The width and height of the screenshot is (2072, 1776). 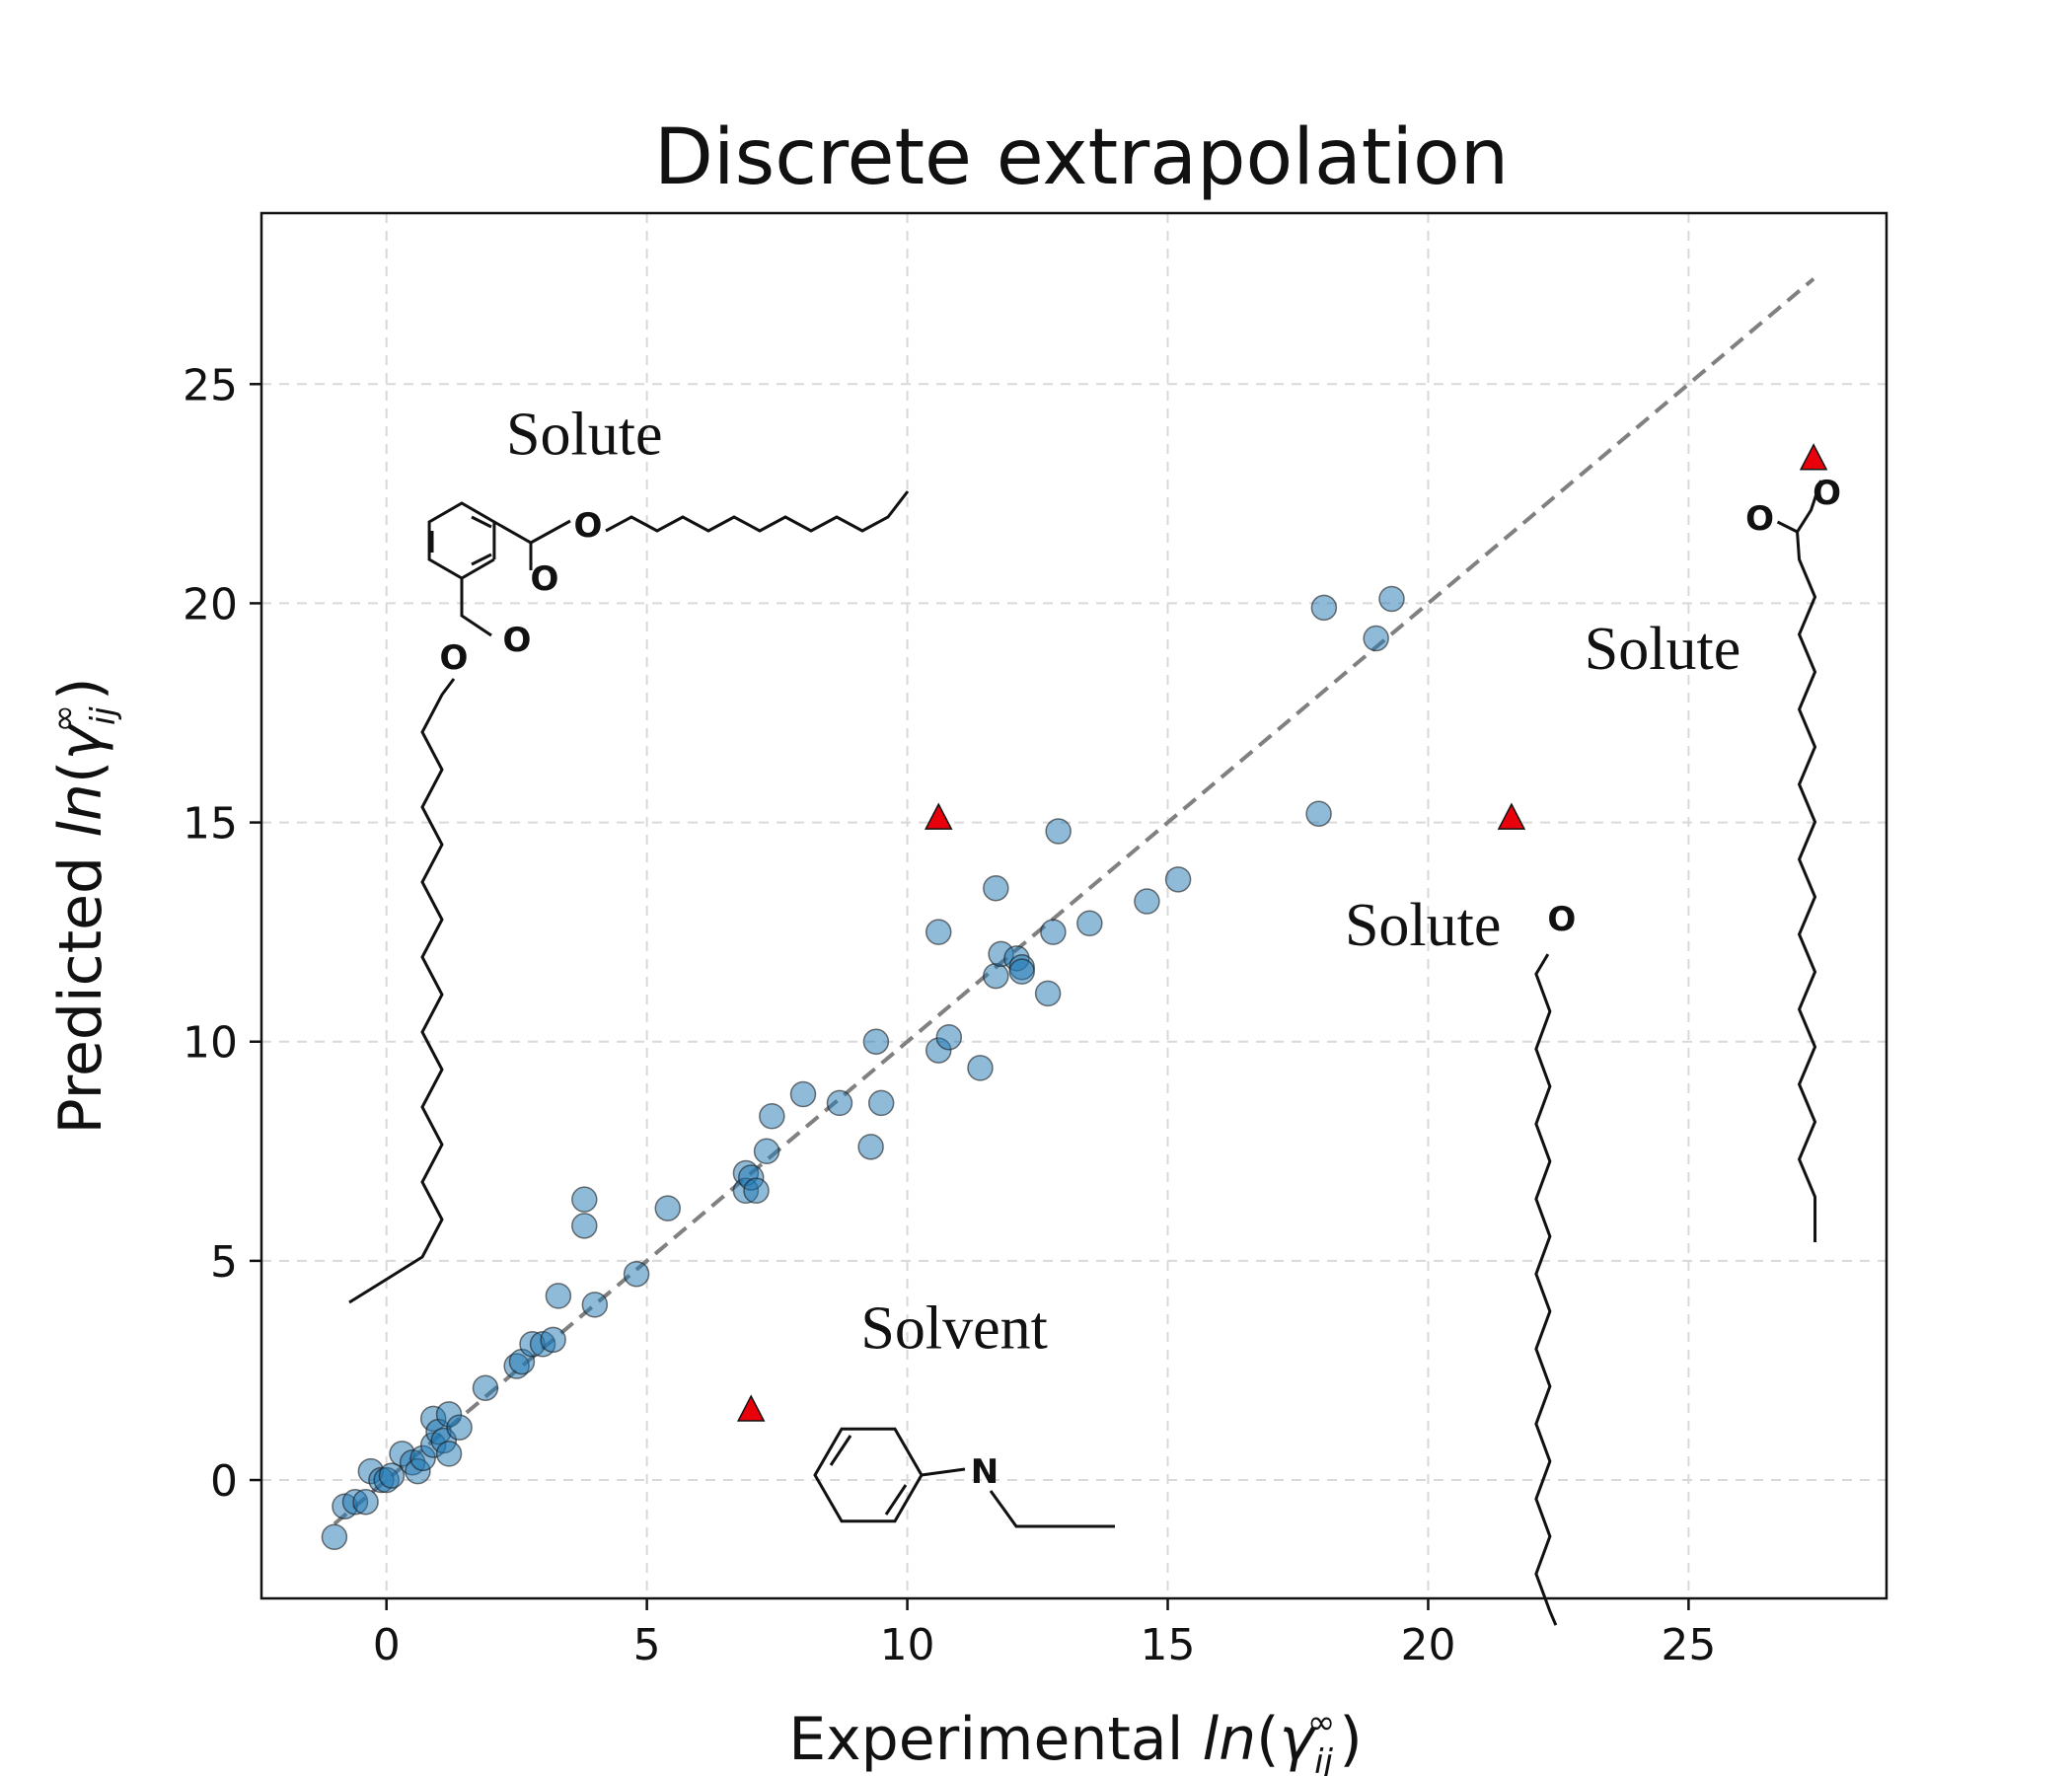 What do you see at coordinates (985, 1472) in the screenshot?
I see `nitrogen-atom: N` at bounding box center [985, 1472].